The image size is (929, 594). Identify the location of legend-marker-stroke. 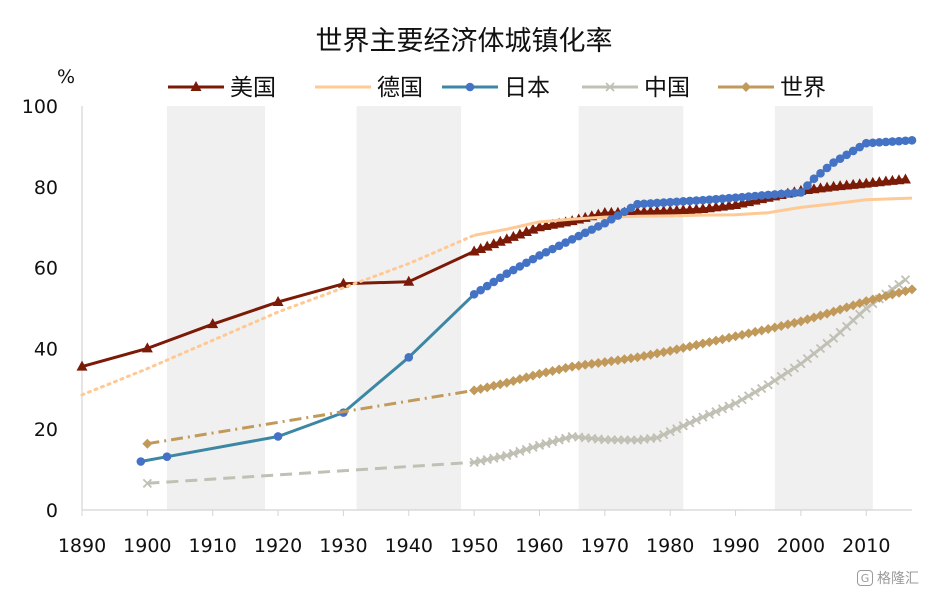
(610, 87).